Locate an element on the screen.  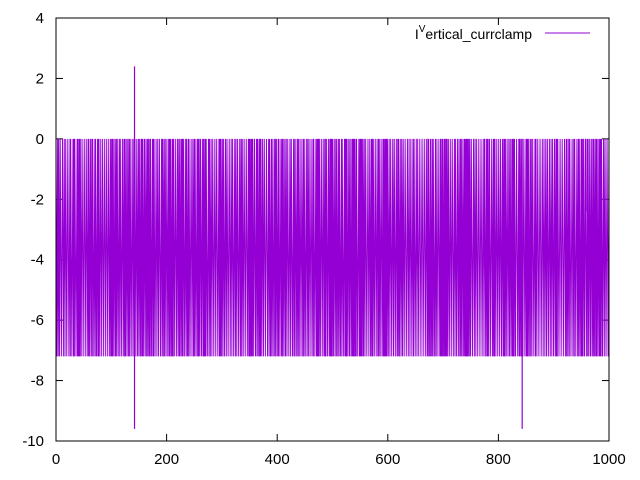
legend-name-main: I is located at coordinates (417, 34).